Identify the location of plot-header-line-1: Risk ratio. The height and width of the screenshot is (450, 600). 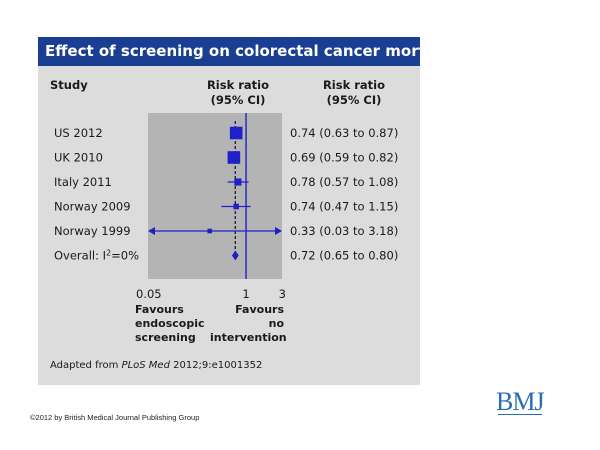
(238, 85).